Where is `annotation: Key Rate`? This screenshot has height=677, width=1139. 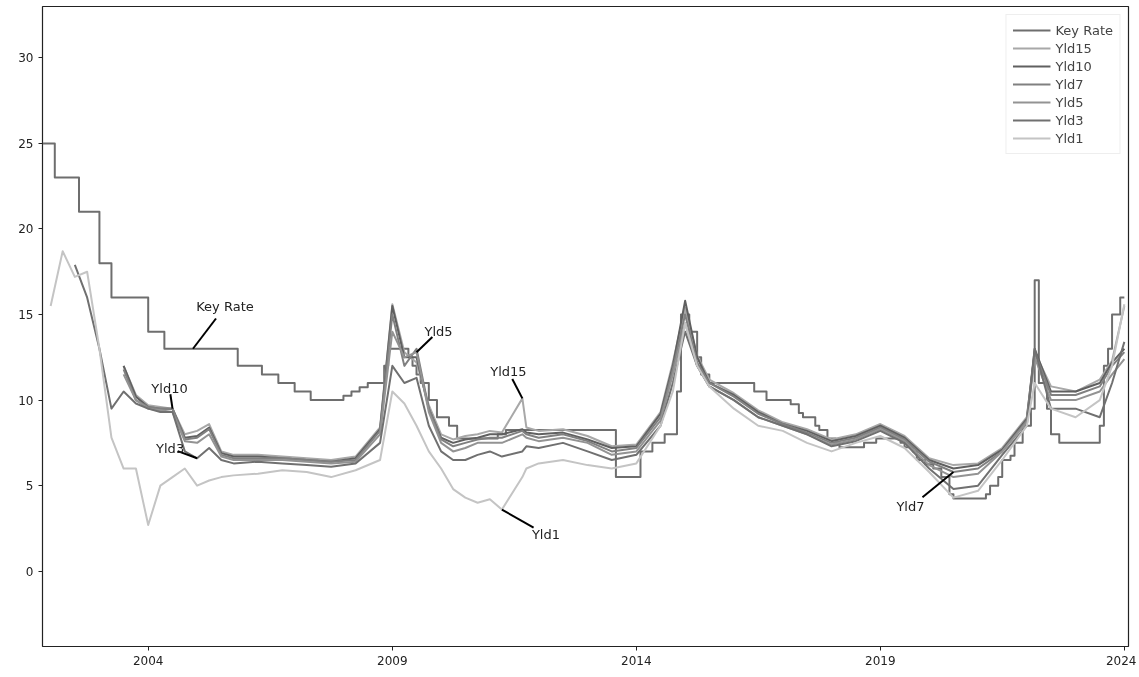
annotation: Key Rate is located at coordinates (225, 307).